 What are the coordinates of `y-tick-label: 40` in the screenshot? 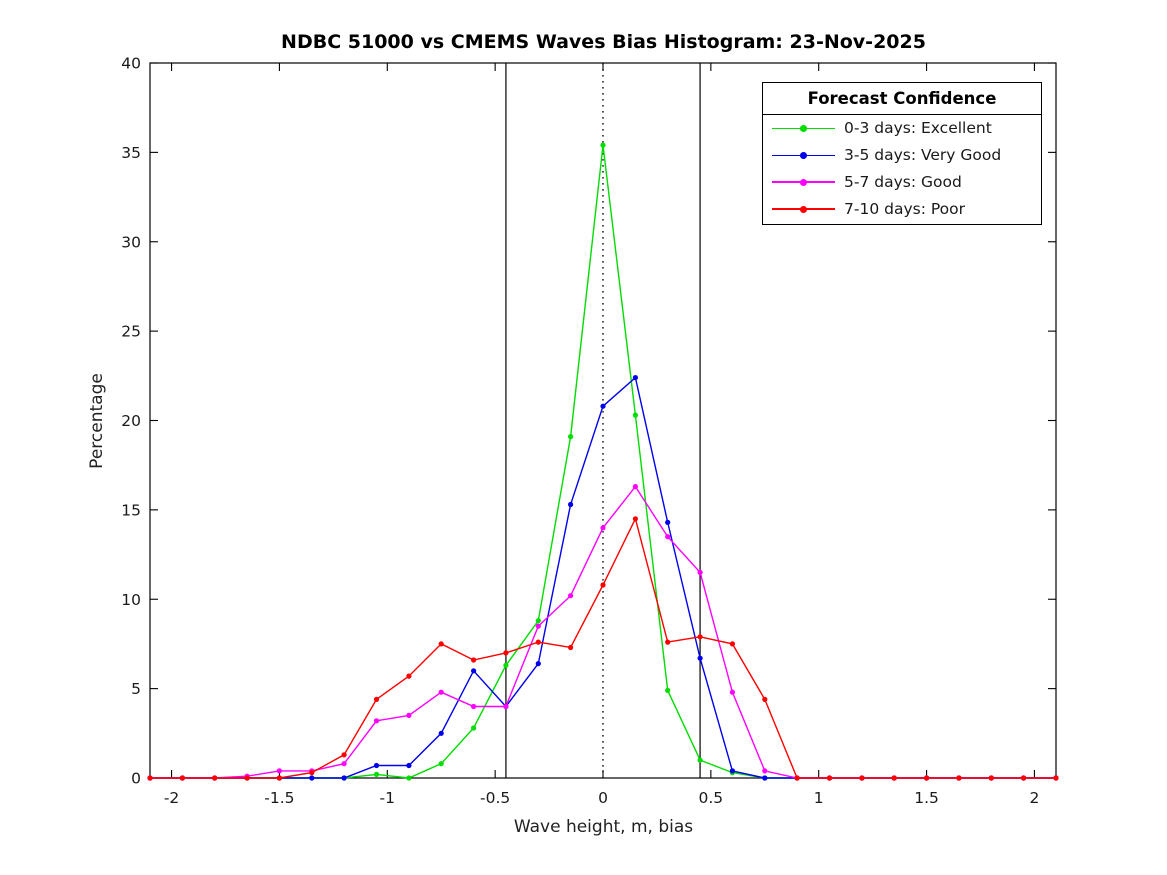 It's located at (131, 64).